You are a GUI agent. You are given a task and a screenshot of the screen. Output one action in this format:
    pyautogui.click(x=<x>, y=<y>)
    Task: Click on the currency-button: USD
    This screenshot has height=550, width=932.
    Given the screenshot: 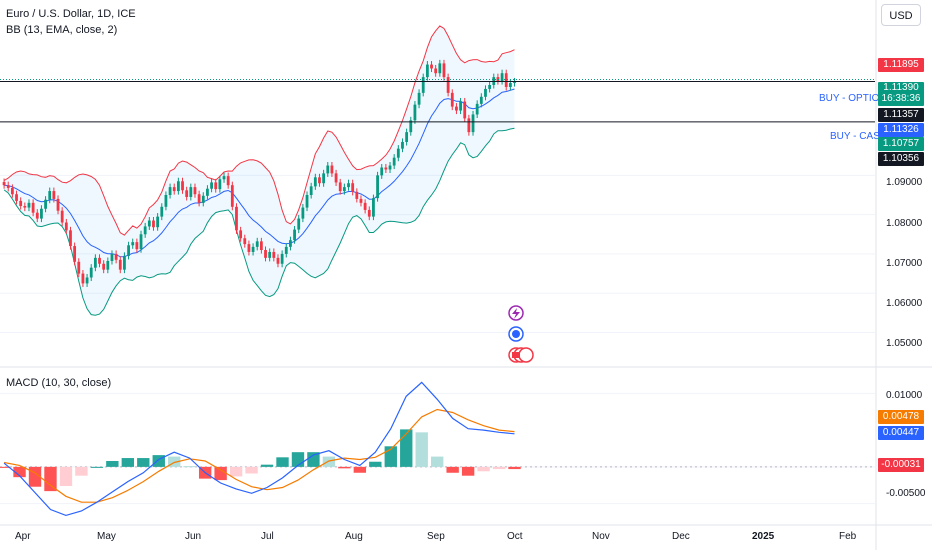 What is the action you would take?
    pyautogui.click(x=901, y=15)
    